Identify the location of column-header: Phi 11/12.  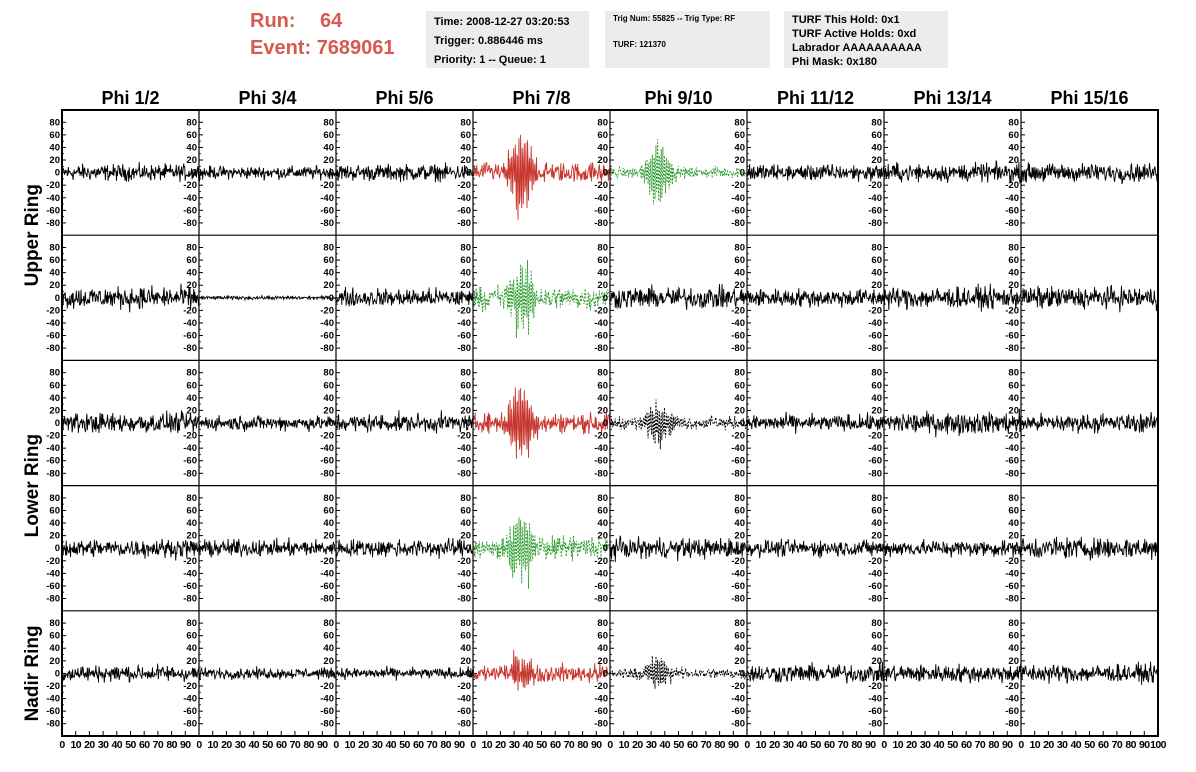
(815, 98).